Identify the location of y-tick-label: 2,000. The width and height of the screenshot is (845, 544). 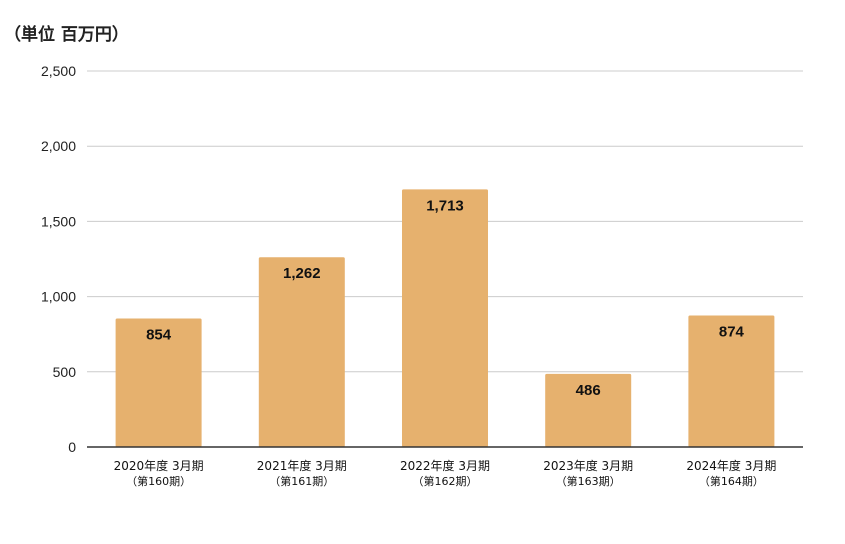
(58, 146).